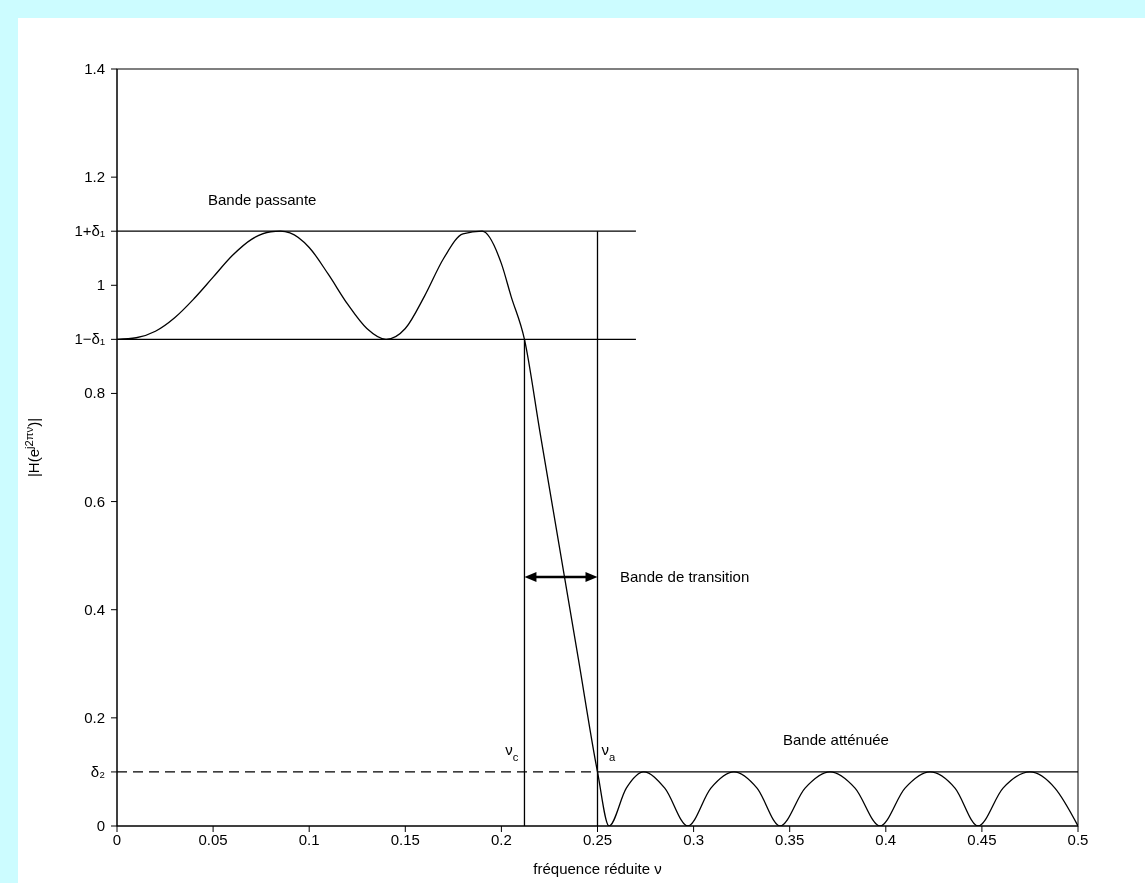  What do you see at coordinates (1078, 839) in the screenshot?
I see `x-tick-label: 0.5` at bounding box center [1078, 839].